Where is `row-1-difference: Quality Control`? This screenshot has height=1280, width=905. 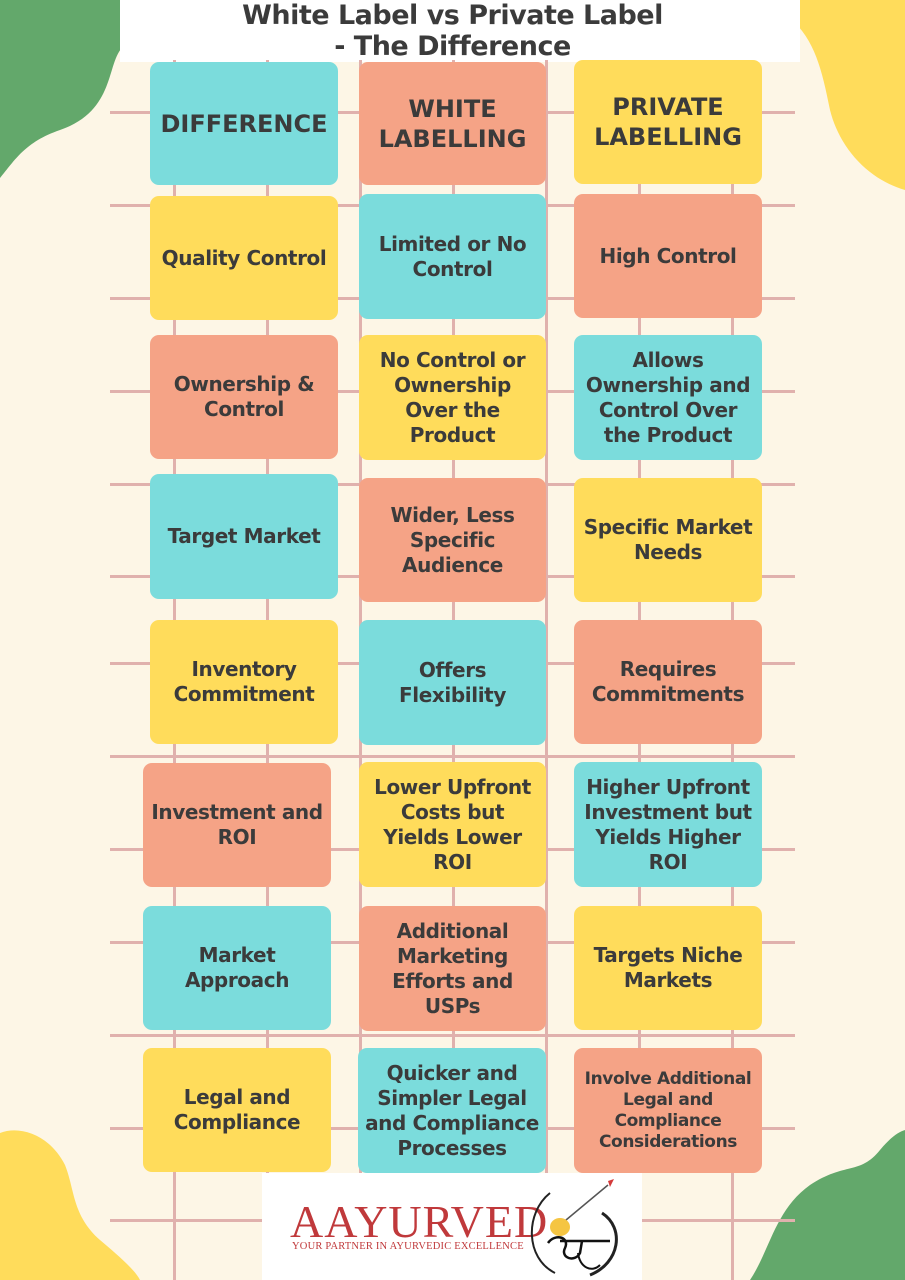
row-1-difference: Quality Control is located at coordinates (244, 258).